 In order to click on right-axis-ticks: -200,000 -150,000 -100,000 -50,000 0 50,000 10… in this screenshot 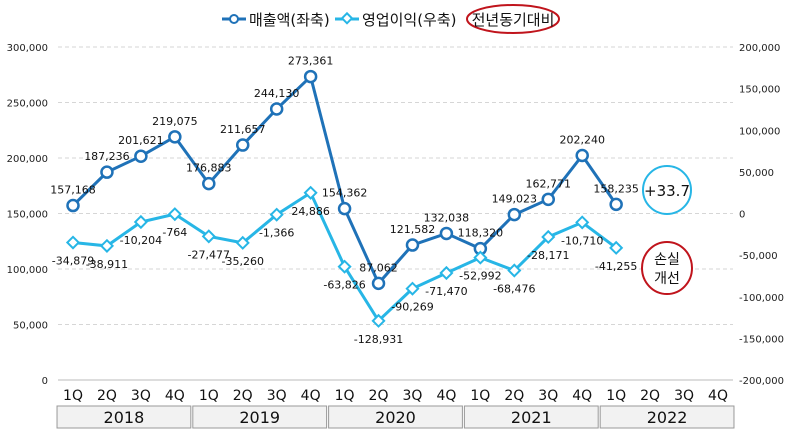, I will do `click(761, 215)`.